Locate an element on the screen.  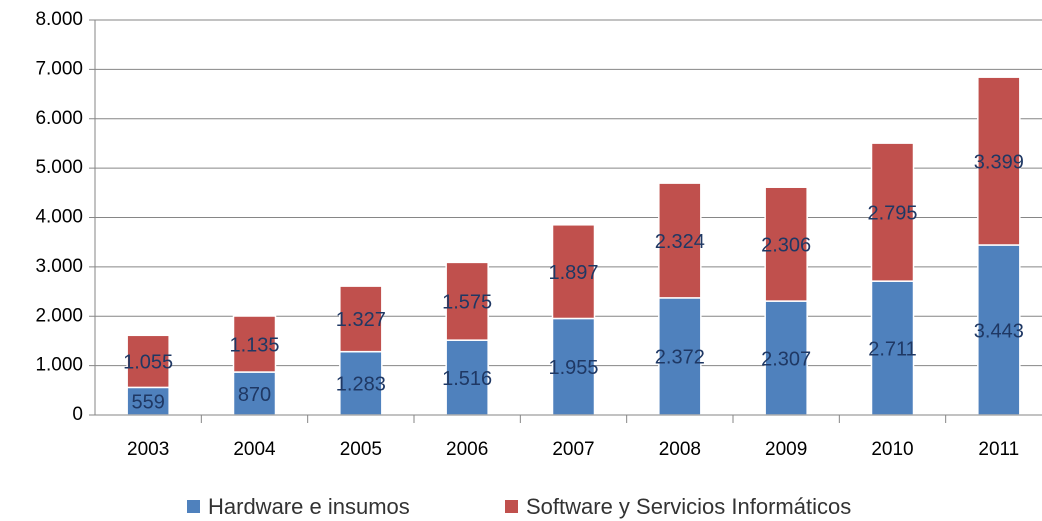
value-label: 1.516 is located at coordinates (467, 379).